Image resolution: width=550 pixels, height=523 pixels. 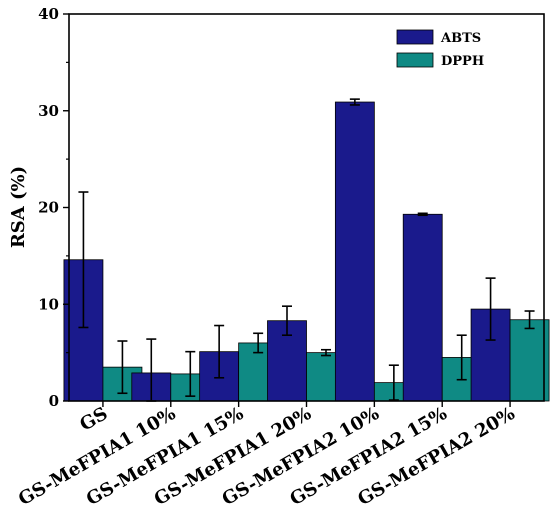 What do you see at coordinates (18, 207) in the screenshot?
I see `y-axis-title: RSA (%)` at bounding box center [18, 207].